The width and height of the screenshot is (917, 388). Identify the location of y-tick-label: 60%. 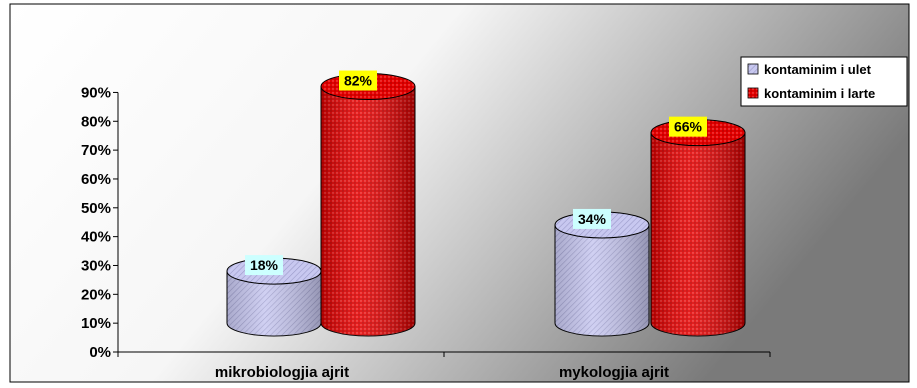
(96, 179).